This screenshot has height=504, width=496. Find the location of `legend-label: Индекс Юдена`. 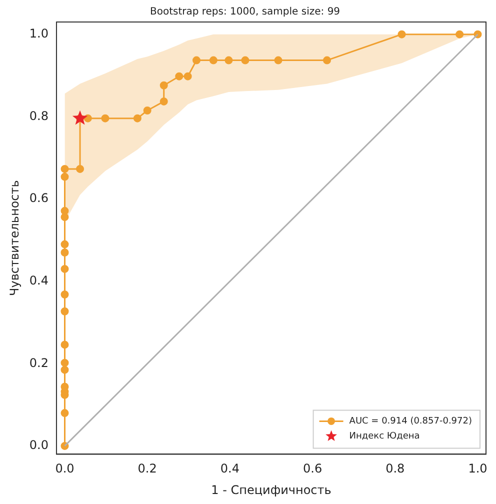

legend-label: Индекс Юдена is located at coordinates (384, 437).